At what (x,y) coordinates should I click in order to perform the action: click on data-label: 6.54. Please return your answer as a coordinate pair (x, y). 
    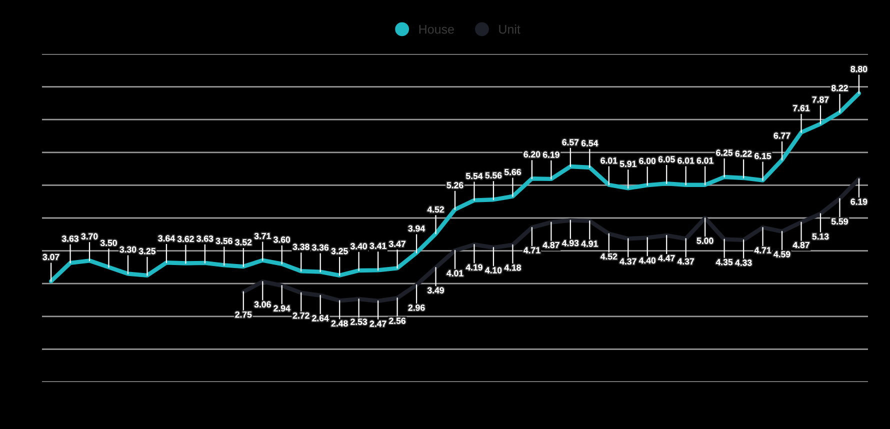
    Looking at the image, I should click on (589, 143).